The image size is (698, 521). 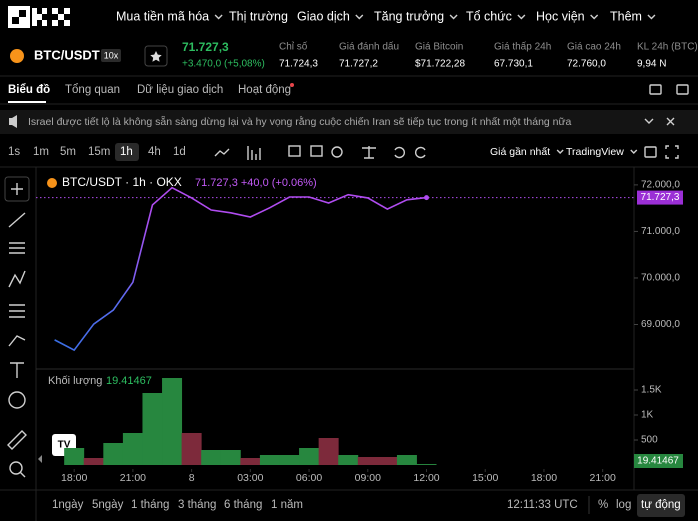 What do you see at coordinates (298, 64) in the screenshot?
I see `stat-value: 71.724,3` at bounding box center [298, 64].